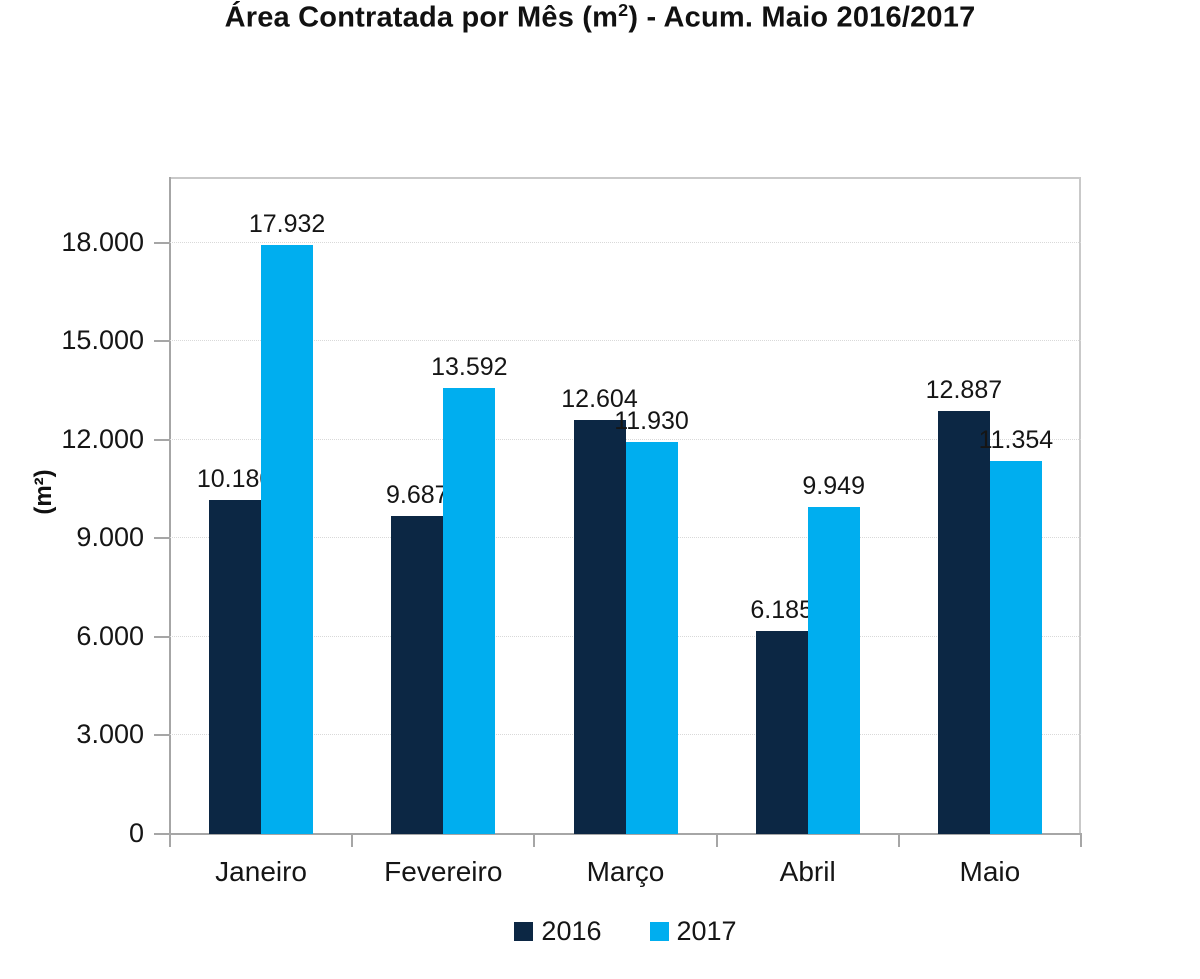 The height and width of the screenshot is (979, 1200). I want to click on bar-value-label-2017-março: 11.930, so click(651, 421).